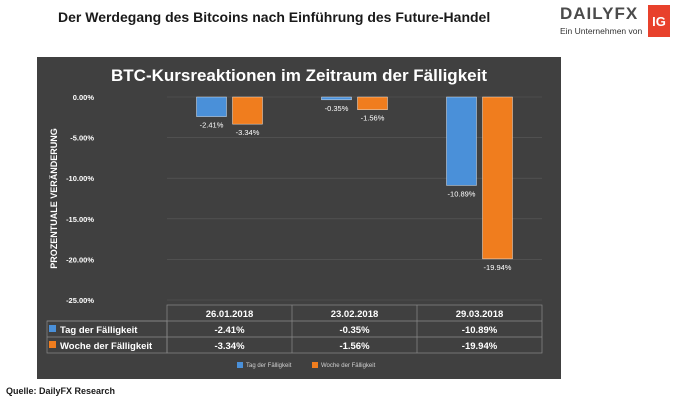 The image size is (679, 400). What do you see at coordinates (480, 346) in the screenshot?
I see `table-cell: -19.94%` at bounding box center [480, 346].